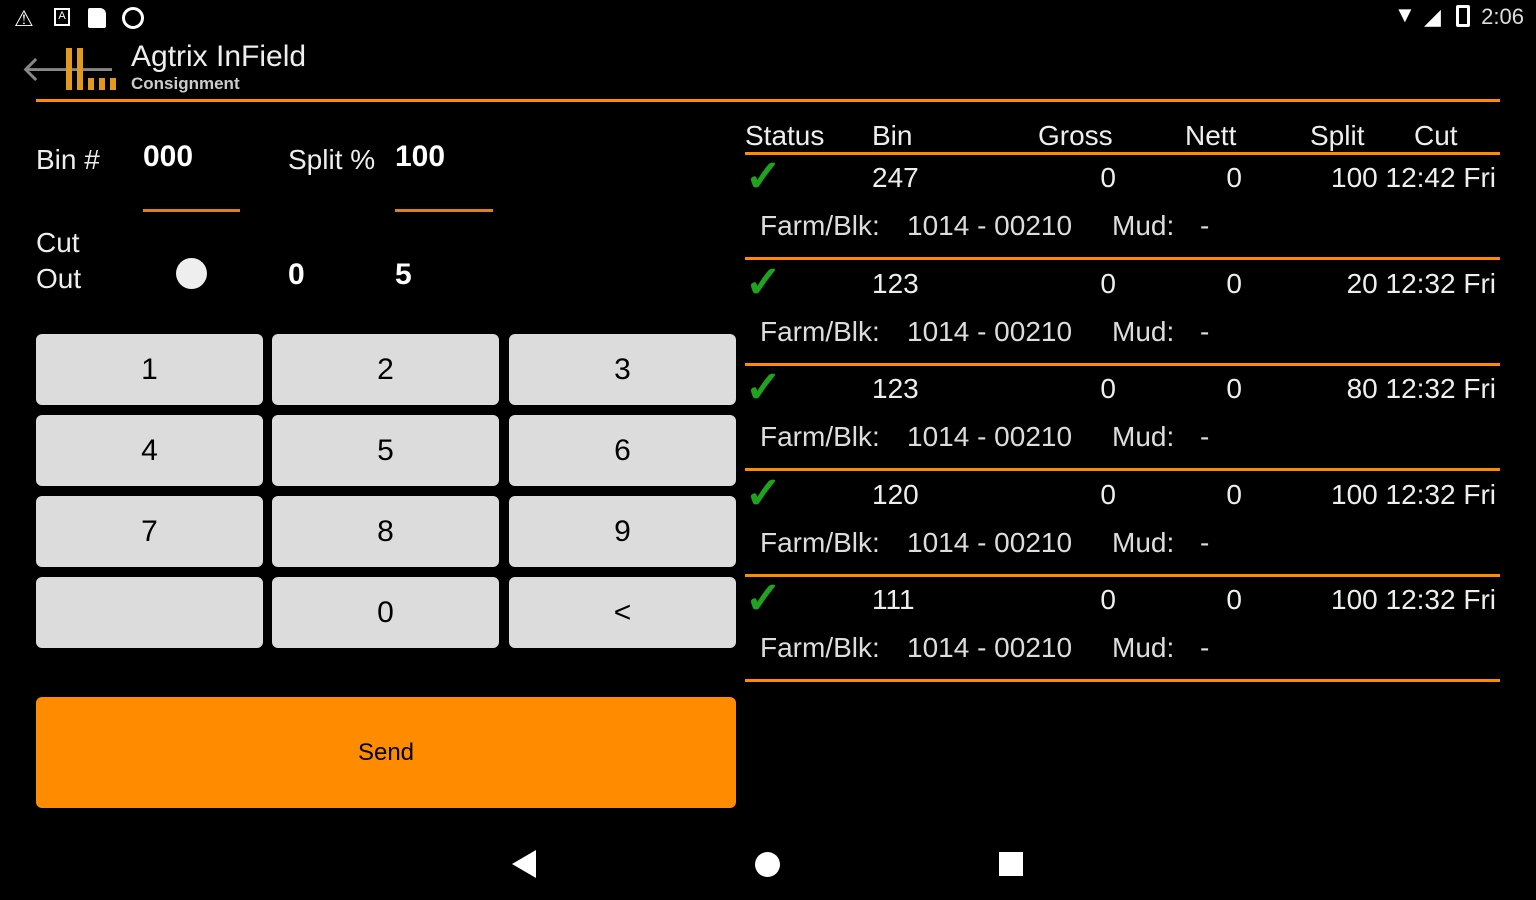  Describe the element at coordinates (622, 531) in the screenshot. I see `key-9: 9` at that location.